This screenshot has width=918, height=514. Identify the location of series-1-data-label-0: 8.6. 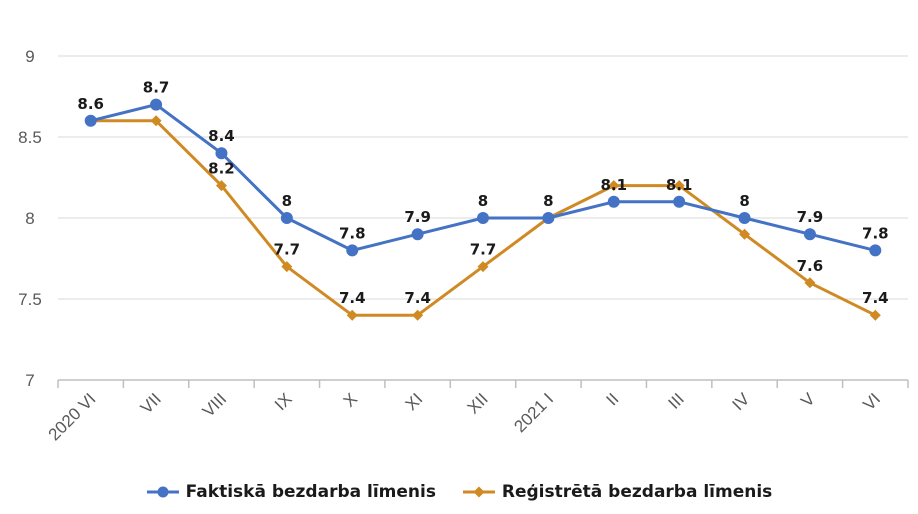
(90, 104).